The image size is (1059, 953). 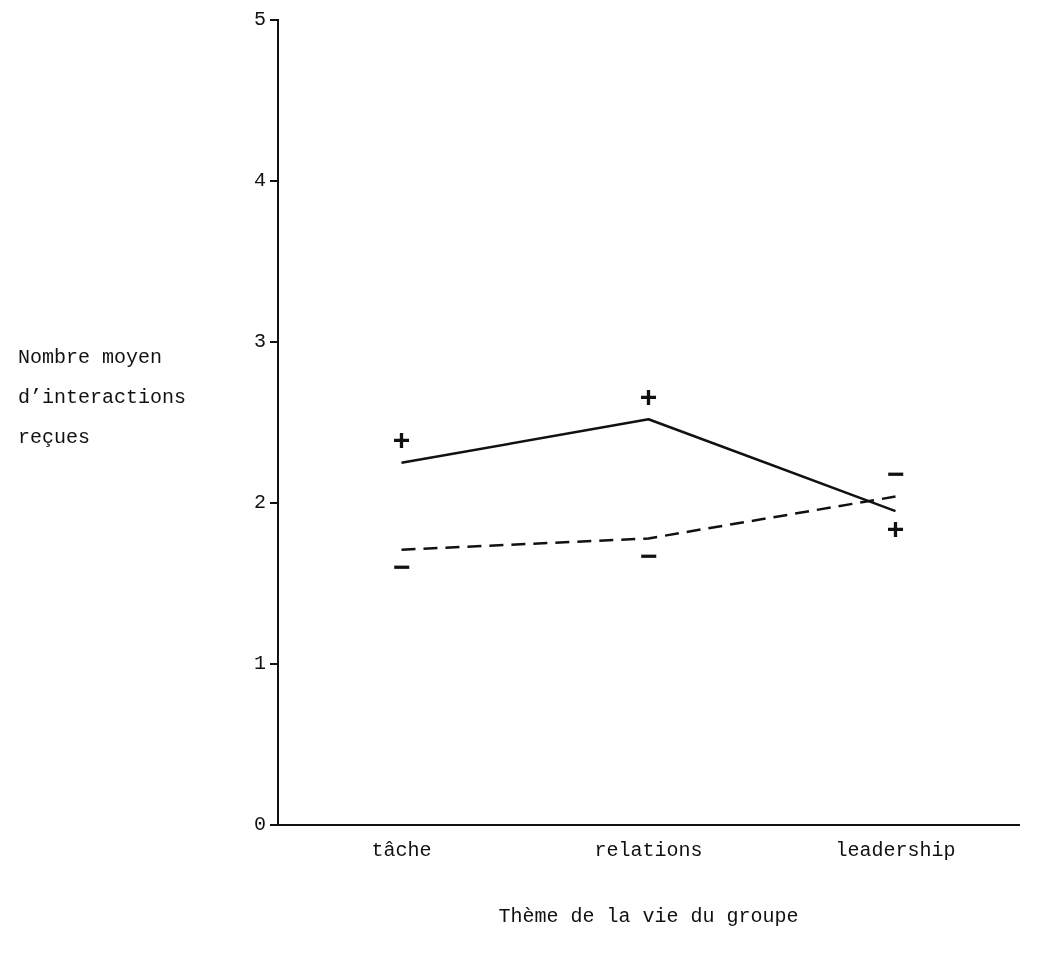 What do you see at coordinates (259, 503) in the screenshot?
I see `y-tick-label: 2` at bounding box center [259, 503].